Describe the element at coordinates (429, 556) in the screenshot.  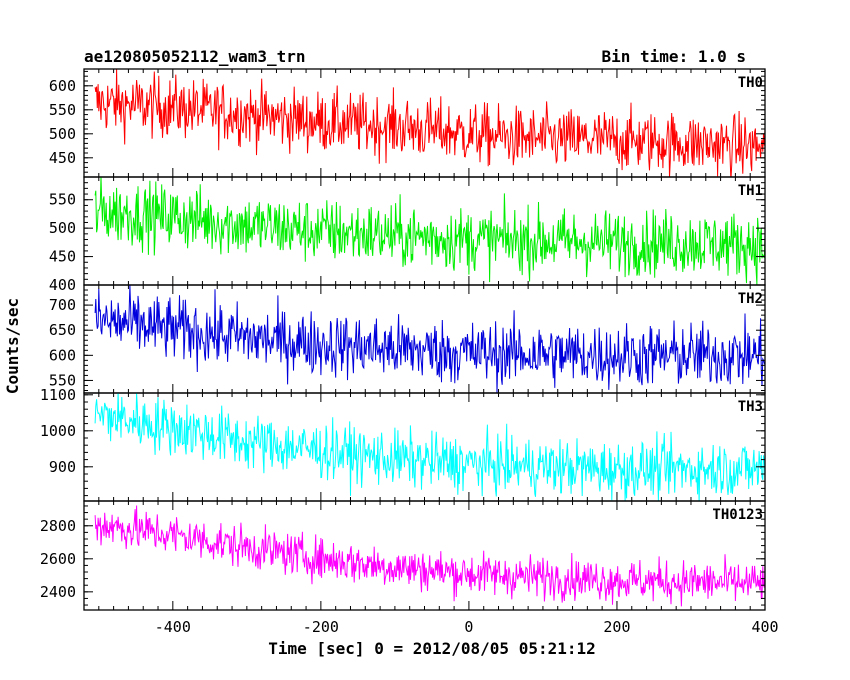
I see `series-th0123-line` at that location.